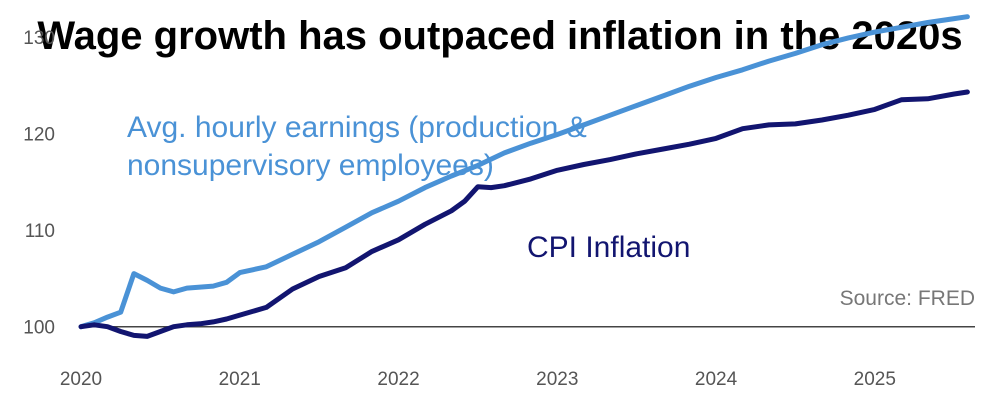 The image size is (1000, 407). What do you see at coordinates (40, 231) in the screenshot?
I see `y-tick-label: 110` at bounding box center [40, 231].